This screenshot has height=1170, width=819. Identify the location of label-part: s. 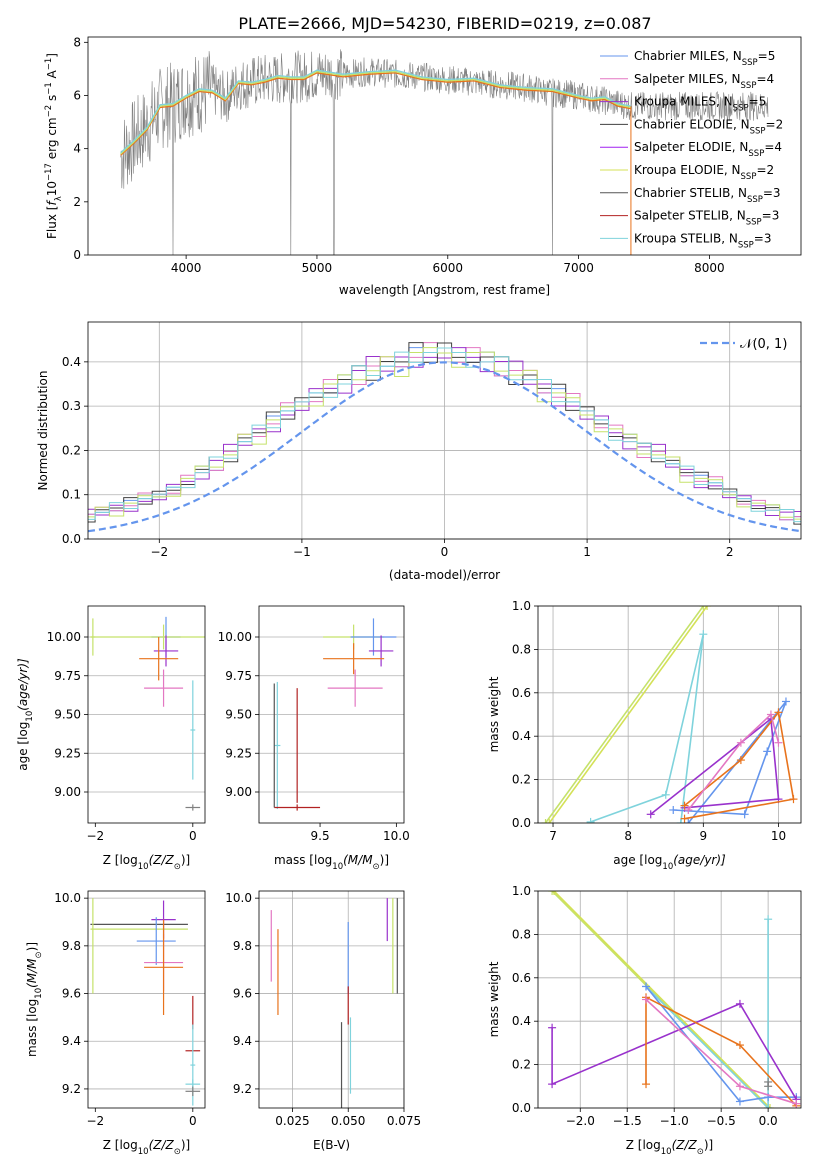
(52, 100).